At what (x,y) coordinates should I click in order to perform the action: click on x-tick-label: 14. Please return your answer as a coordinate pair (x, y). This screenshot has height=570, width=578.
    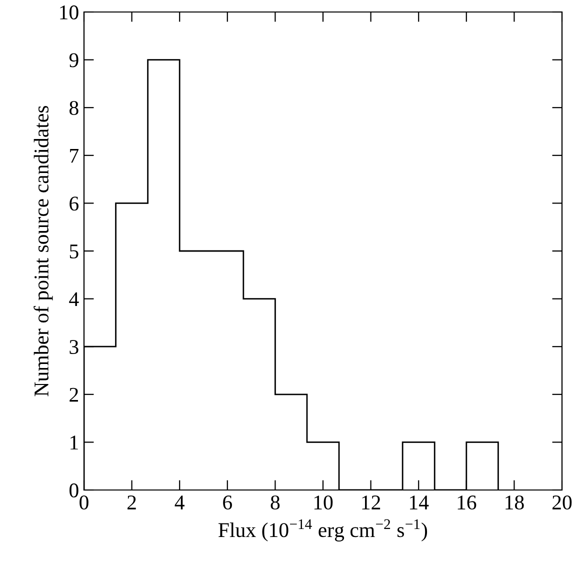
    Looking at the image, I should click on (419, 503).